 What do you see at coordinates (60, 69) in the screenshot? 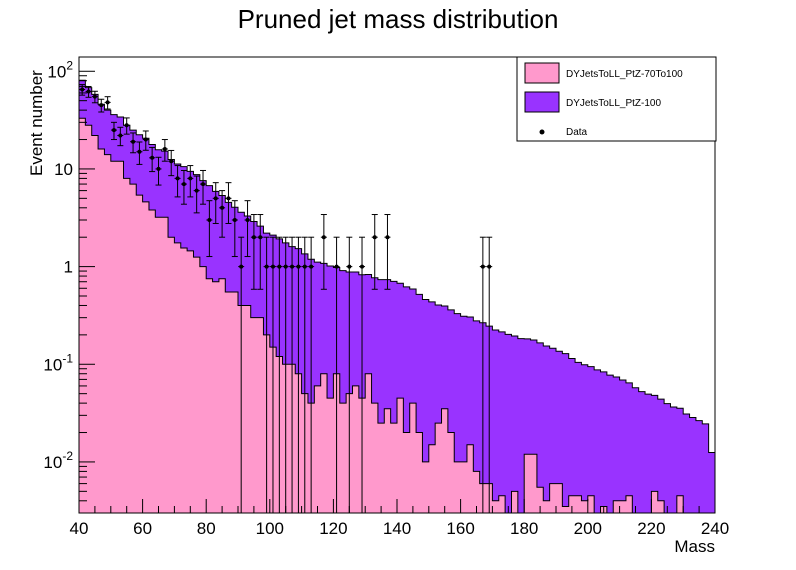
I see `y-tick-label: 10²` at bounding box center [60, 69].